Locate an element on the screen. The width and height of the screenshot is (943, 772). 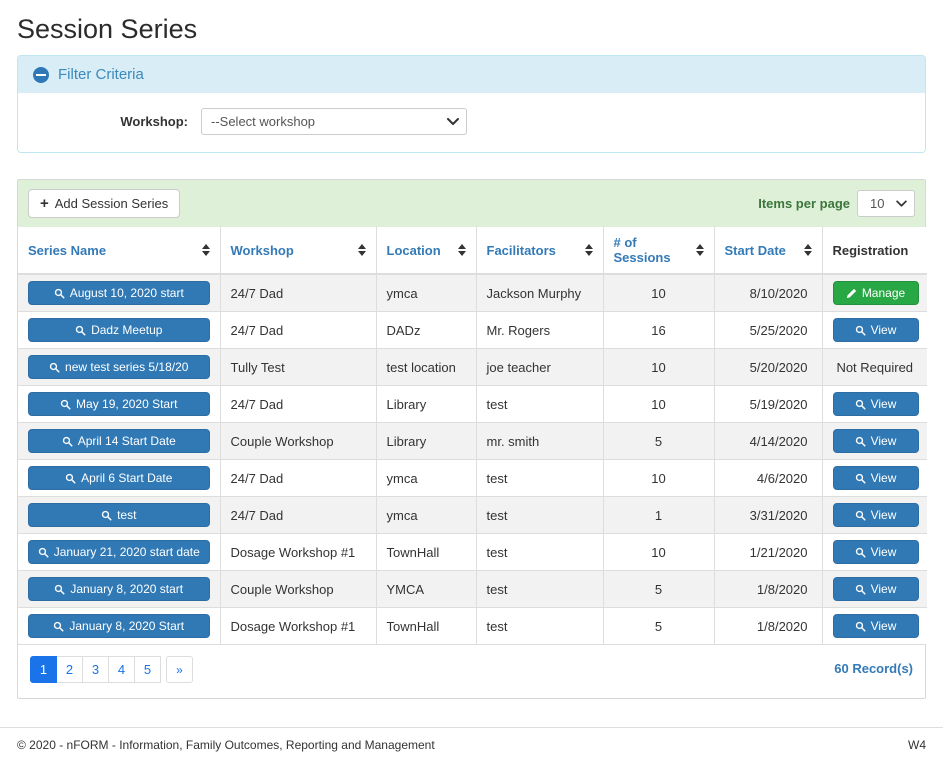
registration-text: Not Required is located at coordinates (875, 367).